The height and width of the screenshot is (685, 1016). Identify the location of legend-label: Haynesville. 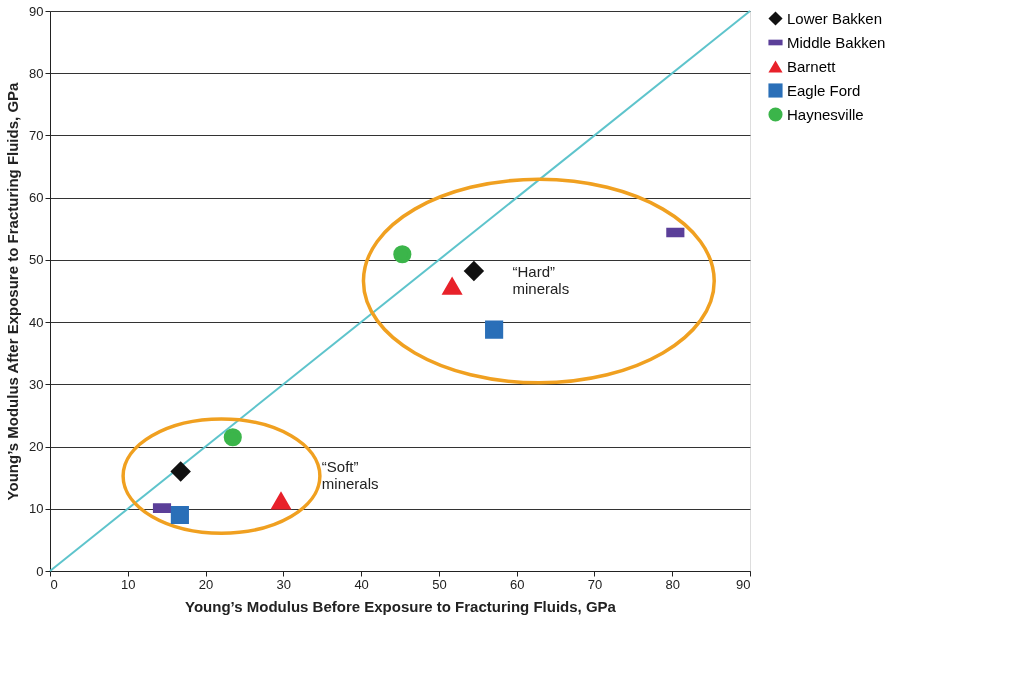
(825, 114).